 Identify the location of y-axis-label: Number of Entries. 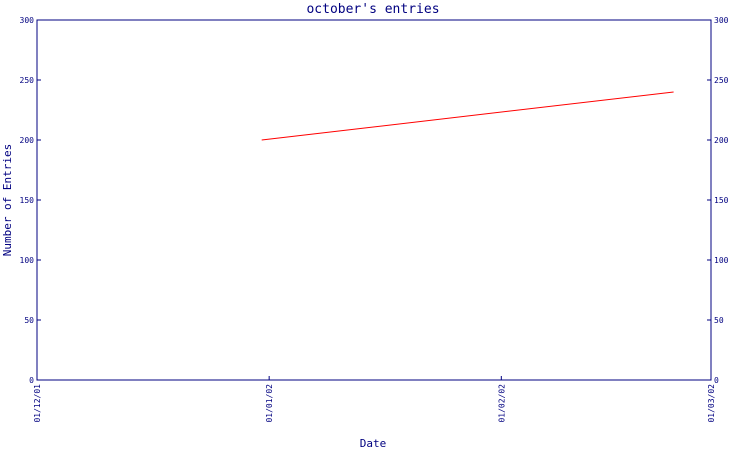
(7, 200).